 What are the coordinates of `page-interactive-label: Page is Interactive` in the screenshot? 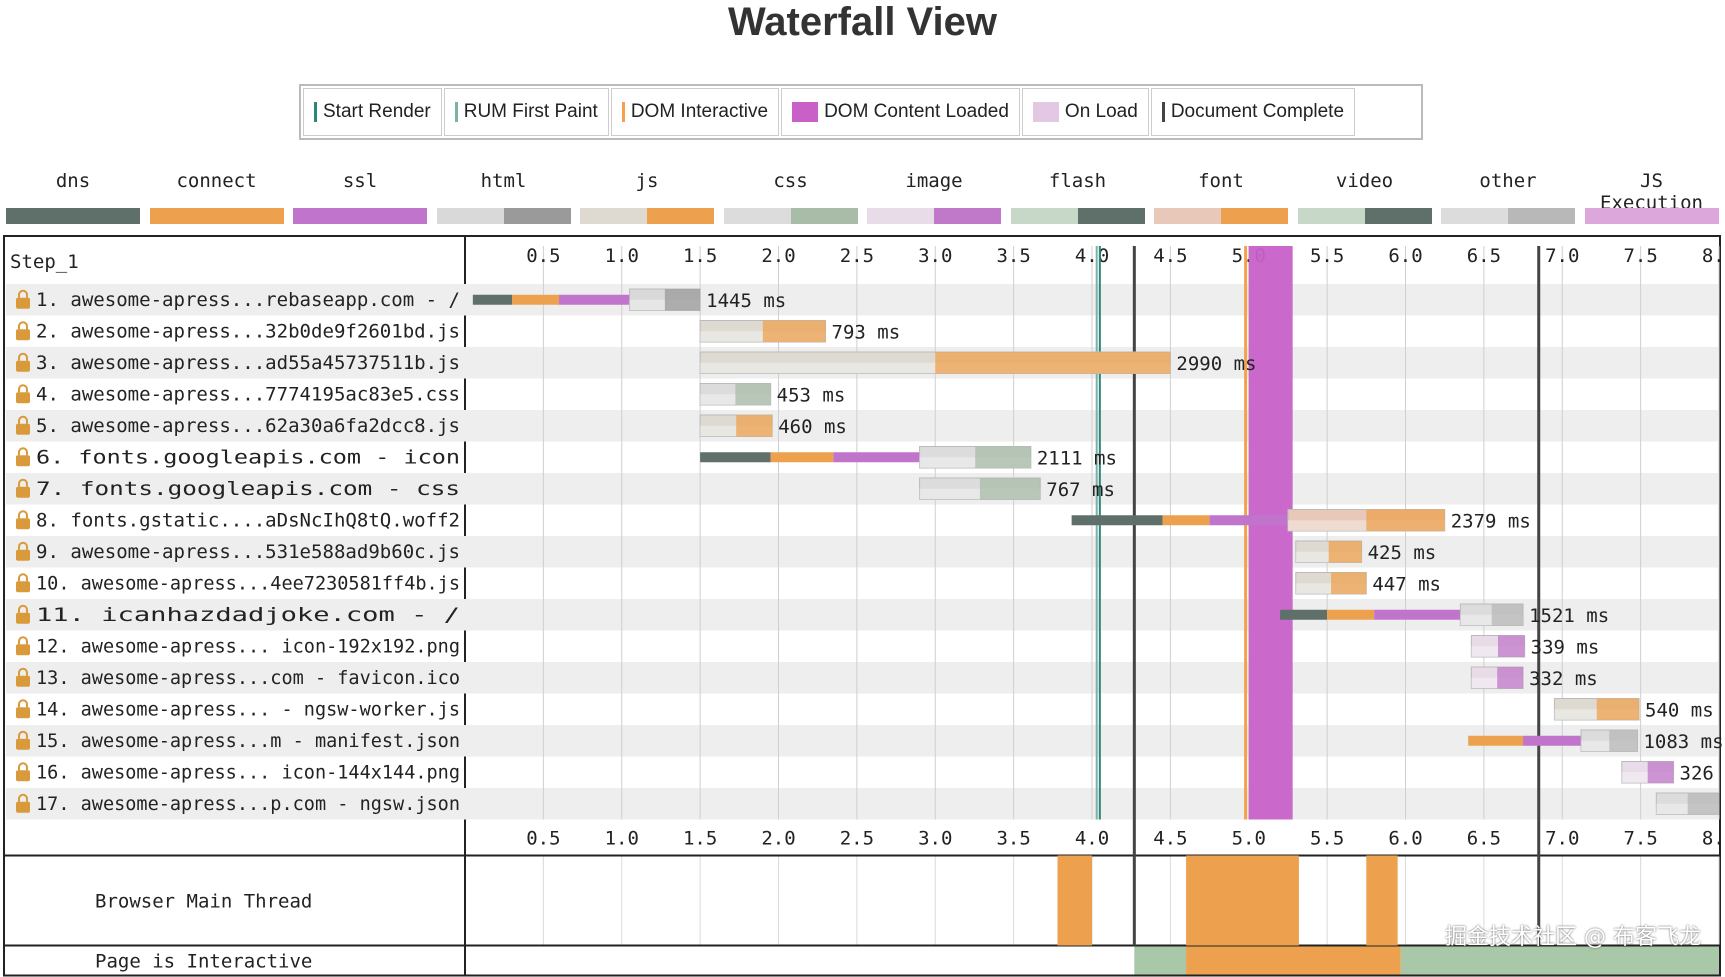 It's located at (203, 962).